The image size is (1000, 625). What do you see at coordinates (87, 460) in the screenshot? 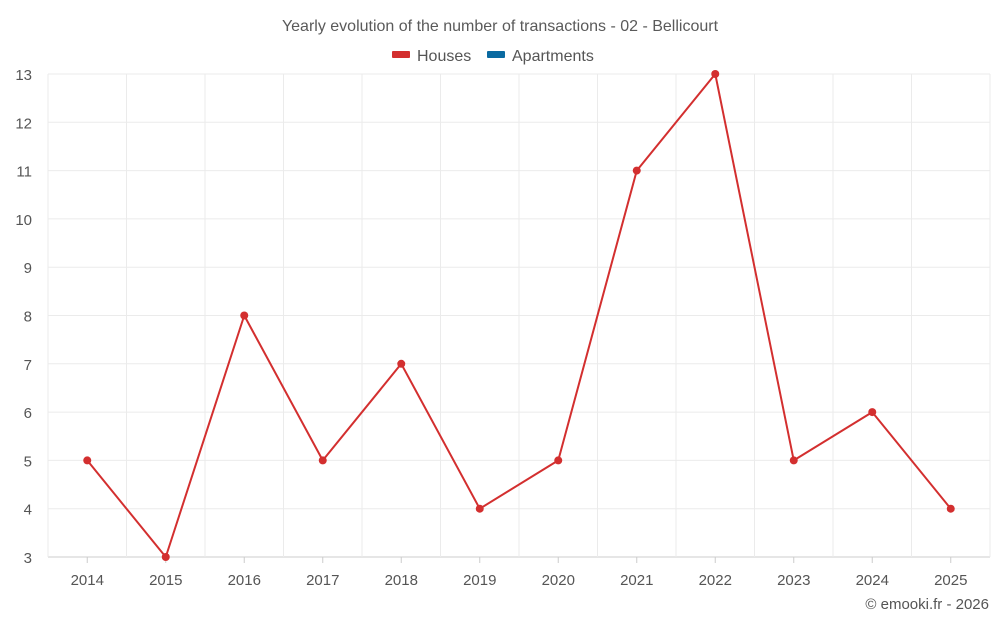
I see `data-point-houses-2014` at bounding box center [87, 460].